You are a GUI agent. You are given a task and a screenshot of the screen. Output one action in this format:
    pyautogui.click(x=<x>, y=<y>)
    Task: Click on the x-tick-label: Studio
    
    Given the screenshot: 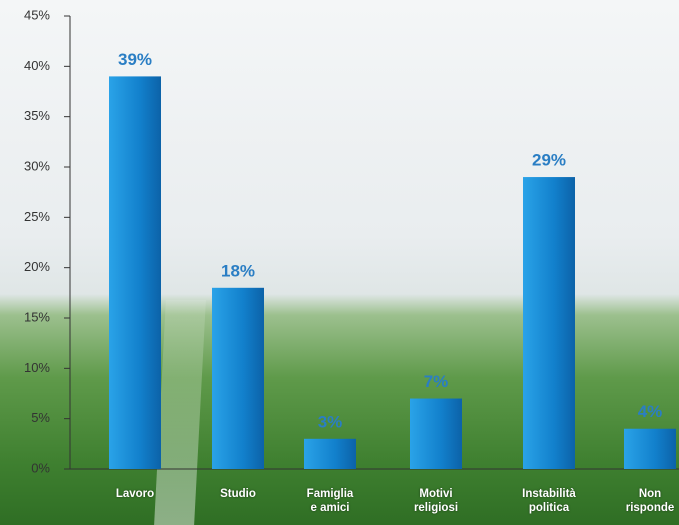 What is the action you would take?
    pyautogui.click(x=238, y=494)
    